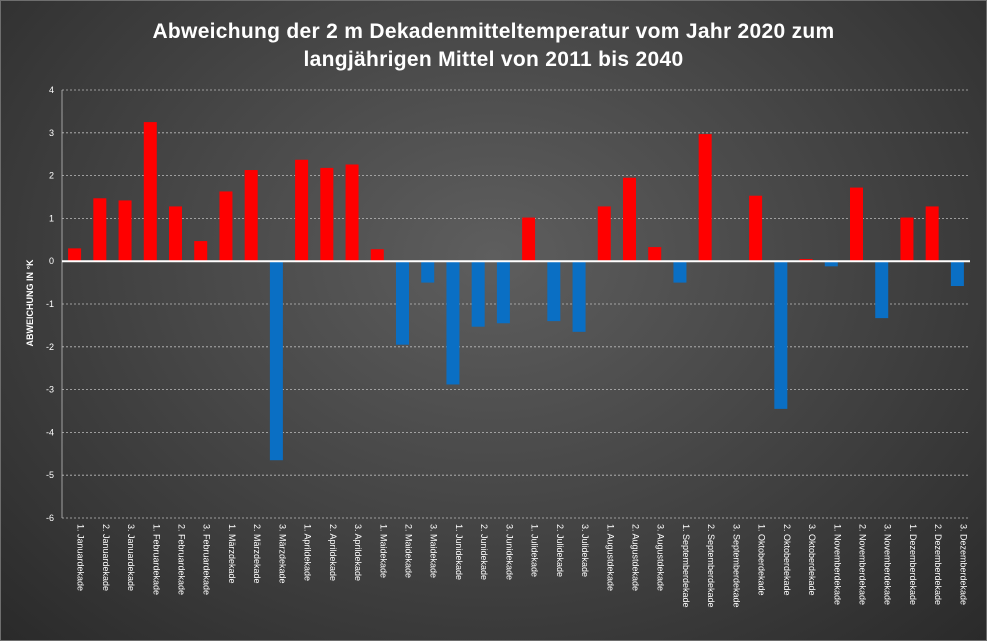  Describe the element at coordinates (661, 557) in the screenshot. I see `category-label: 3. Augustdekade` at that location.